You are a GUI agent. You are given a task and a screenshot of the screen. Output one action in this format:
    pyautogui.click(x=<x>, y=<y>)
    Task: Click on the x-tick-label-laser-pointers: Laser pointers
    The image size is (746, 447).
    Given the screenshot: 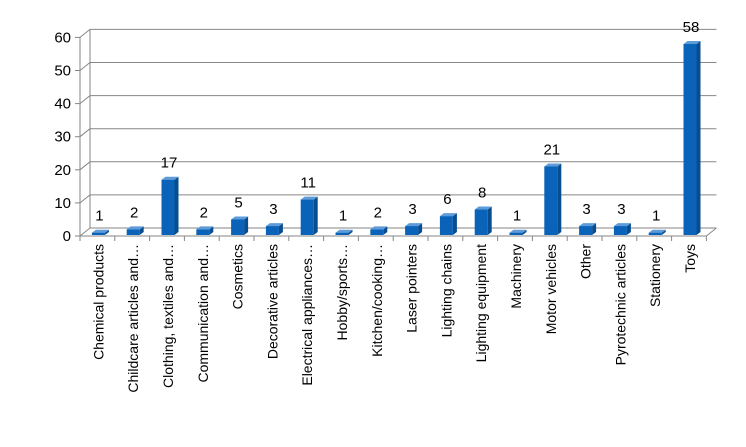 What is the action you would take?
    pyautogui.click(x=412, y=288)
    